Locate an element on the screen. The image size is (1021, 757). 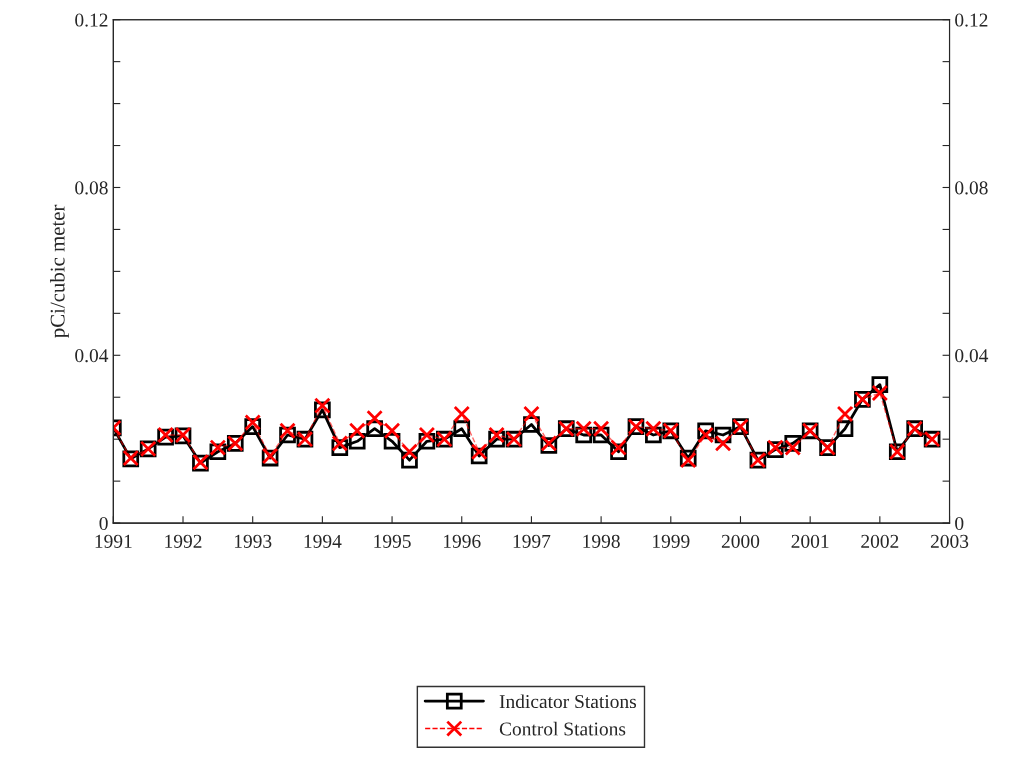
x-tick-label: 1998 is located at coordinates (601, 541).